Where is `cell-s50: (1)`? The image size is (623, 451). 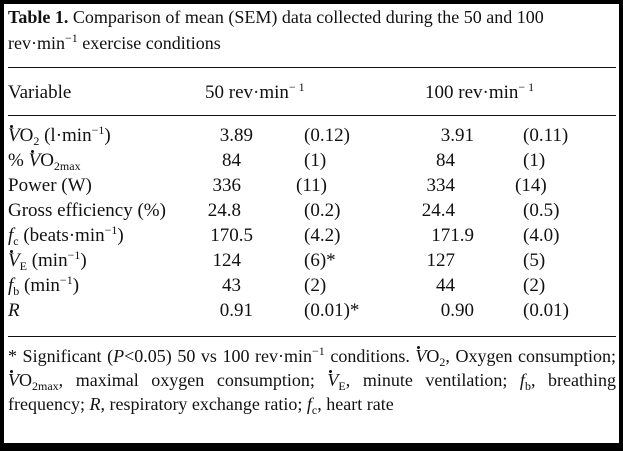
cell-s50: (1) is located at coordinates (315, 160).